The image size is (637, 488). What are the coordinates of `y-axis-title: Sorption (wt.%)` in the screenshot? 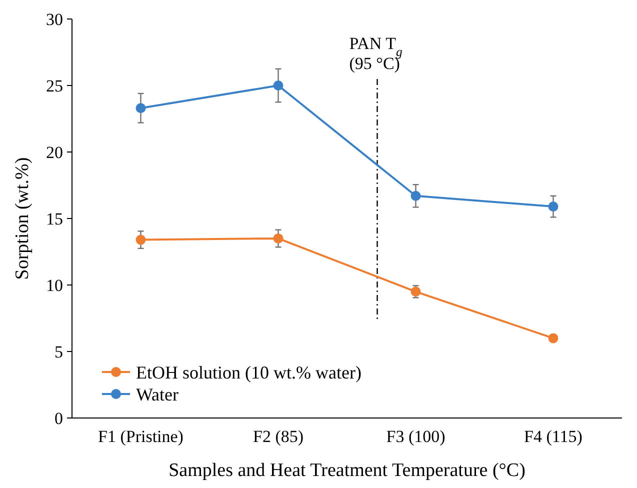 It's located at (22, 218).